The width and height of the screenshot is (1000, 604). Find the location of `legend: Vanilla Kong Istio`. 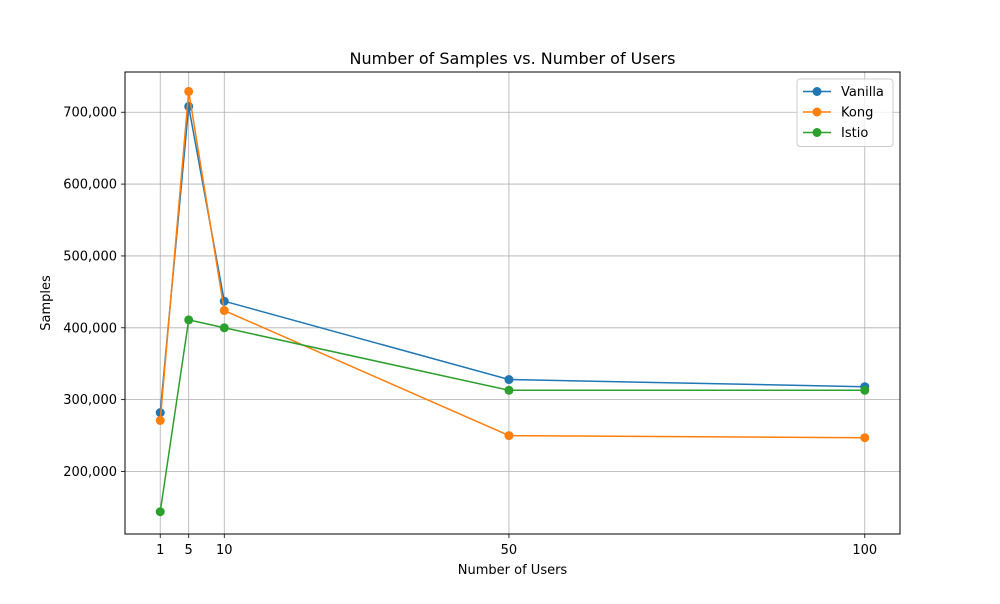

legend: Vanilla Kong Istio is located at coordinates (845, 112).